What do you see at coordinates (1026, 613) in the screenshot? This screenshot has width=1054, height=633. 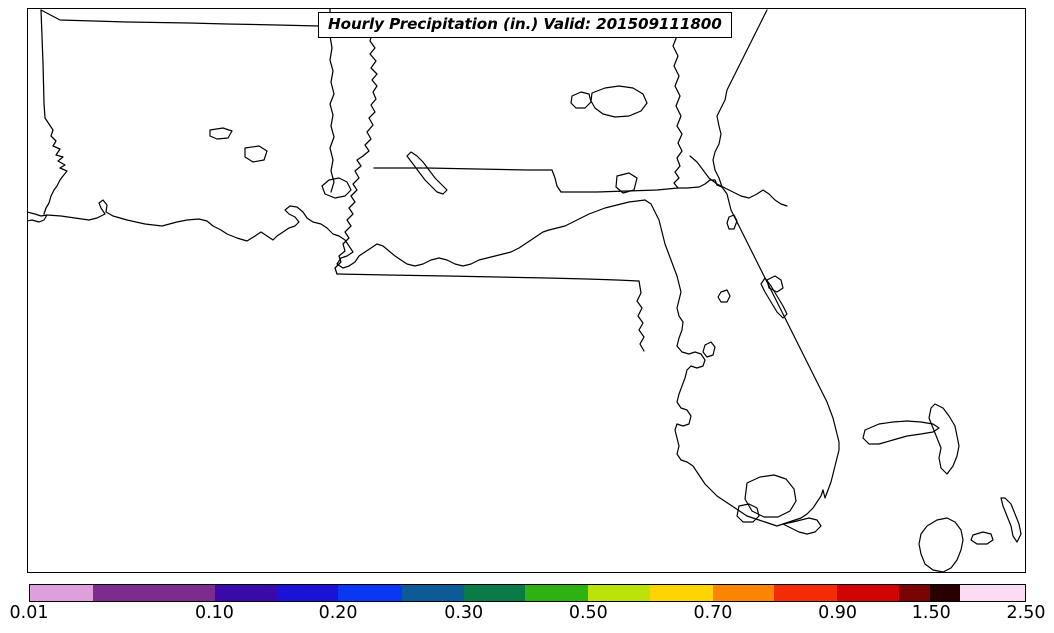 I see `colorbar-tick-label: 2.50` at bounding box center [1026, 613].